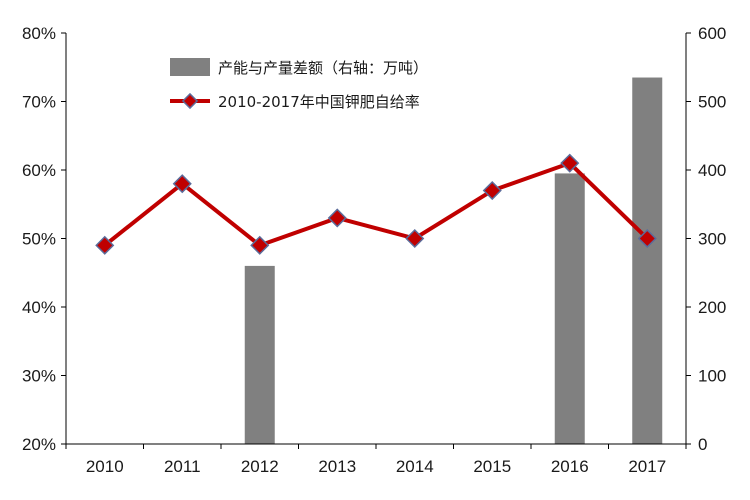 The height and width of the screenshot is (500, 750). I want to click on x-tick-label: 2016, so click(570, 466).